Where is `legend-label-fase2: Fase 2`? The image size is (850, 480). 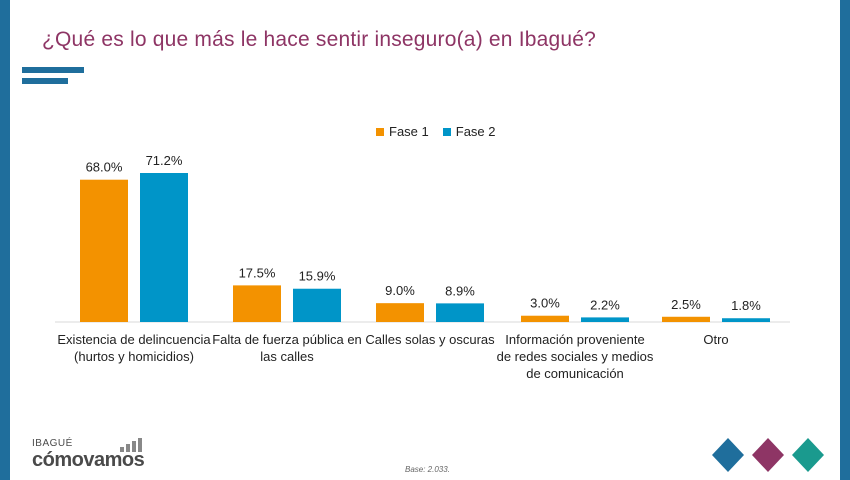 legend-label-fase2: Fase 2 is located at coordinates (475, 131).